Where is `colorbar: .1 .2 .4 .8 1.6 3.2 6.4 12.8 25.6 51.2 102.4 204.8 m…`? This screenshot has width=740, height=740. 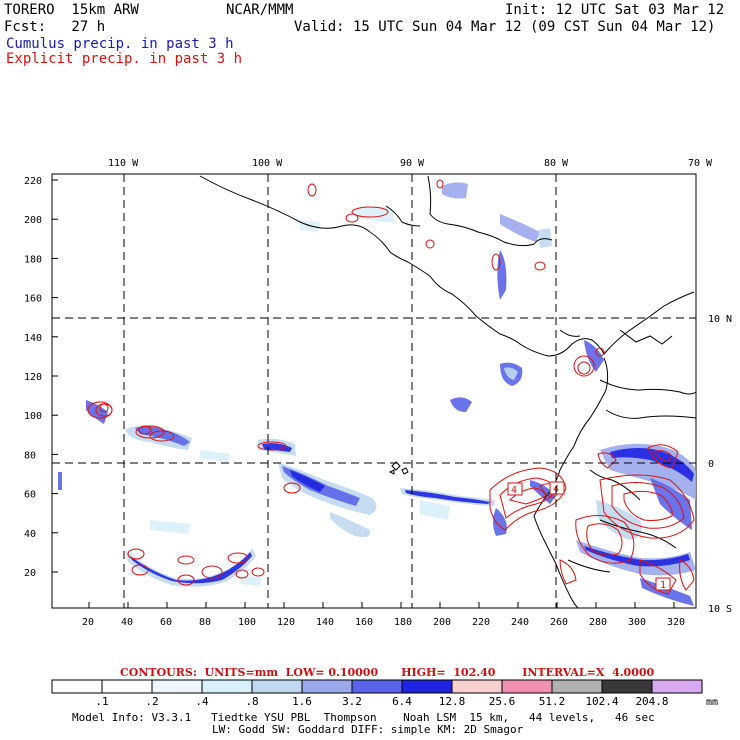 colorbar: .1 .2 .4 .8 1.6 3.2 6.4 12.8 25.6 51.2 102.4 204.8 m… is located at coordinates (384, 693).